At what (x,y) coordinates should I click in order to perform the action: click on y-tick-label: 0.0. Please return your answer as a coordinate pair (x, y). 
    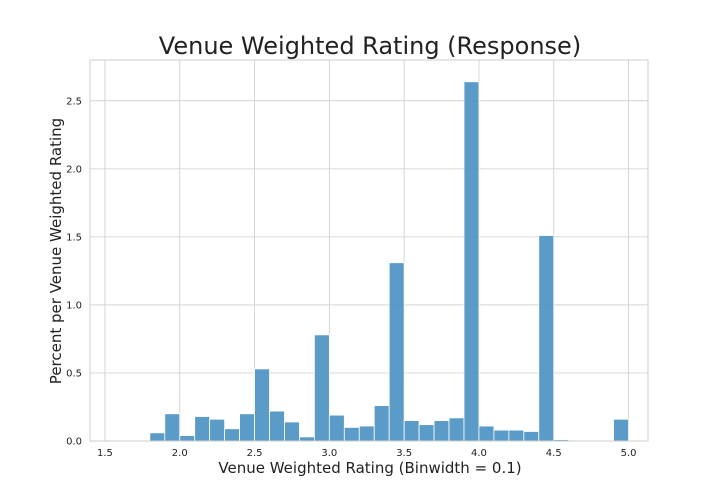
    Looking at the image, I should click on (74, 442).